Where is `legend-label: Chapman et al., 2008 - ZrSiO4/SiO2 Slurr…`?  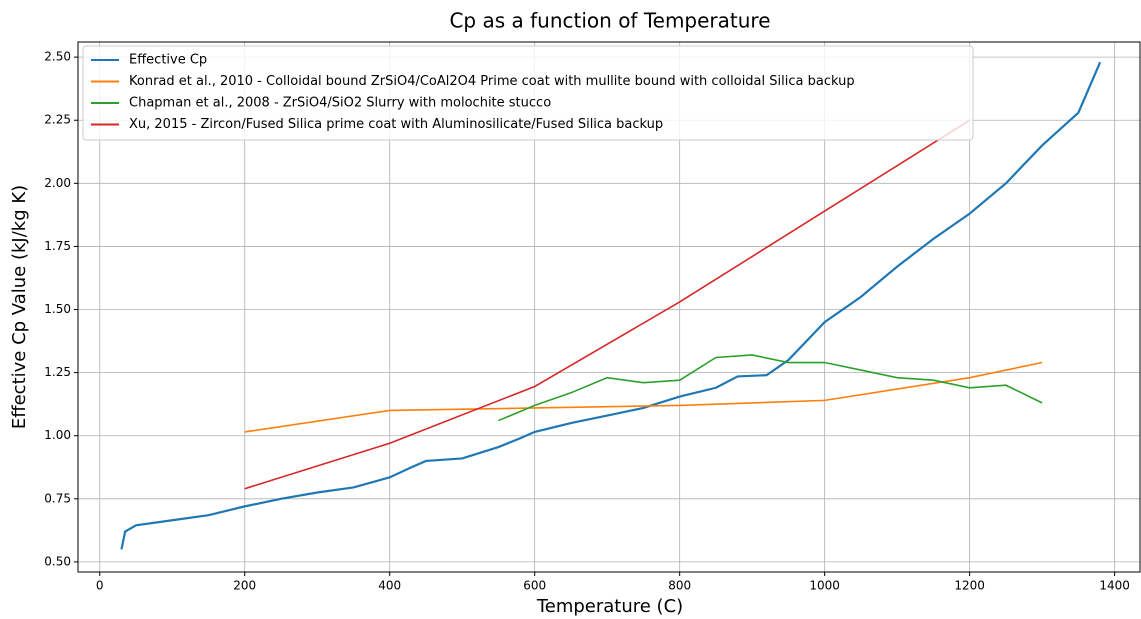 legend-label: Chapman et al., 2008 - ZrSiO4/SiO2 Slurr… is located at coordinates (340, 103).